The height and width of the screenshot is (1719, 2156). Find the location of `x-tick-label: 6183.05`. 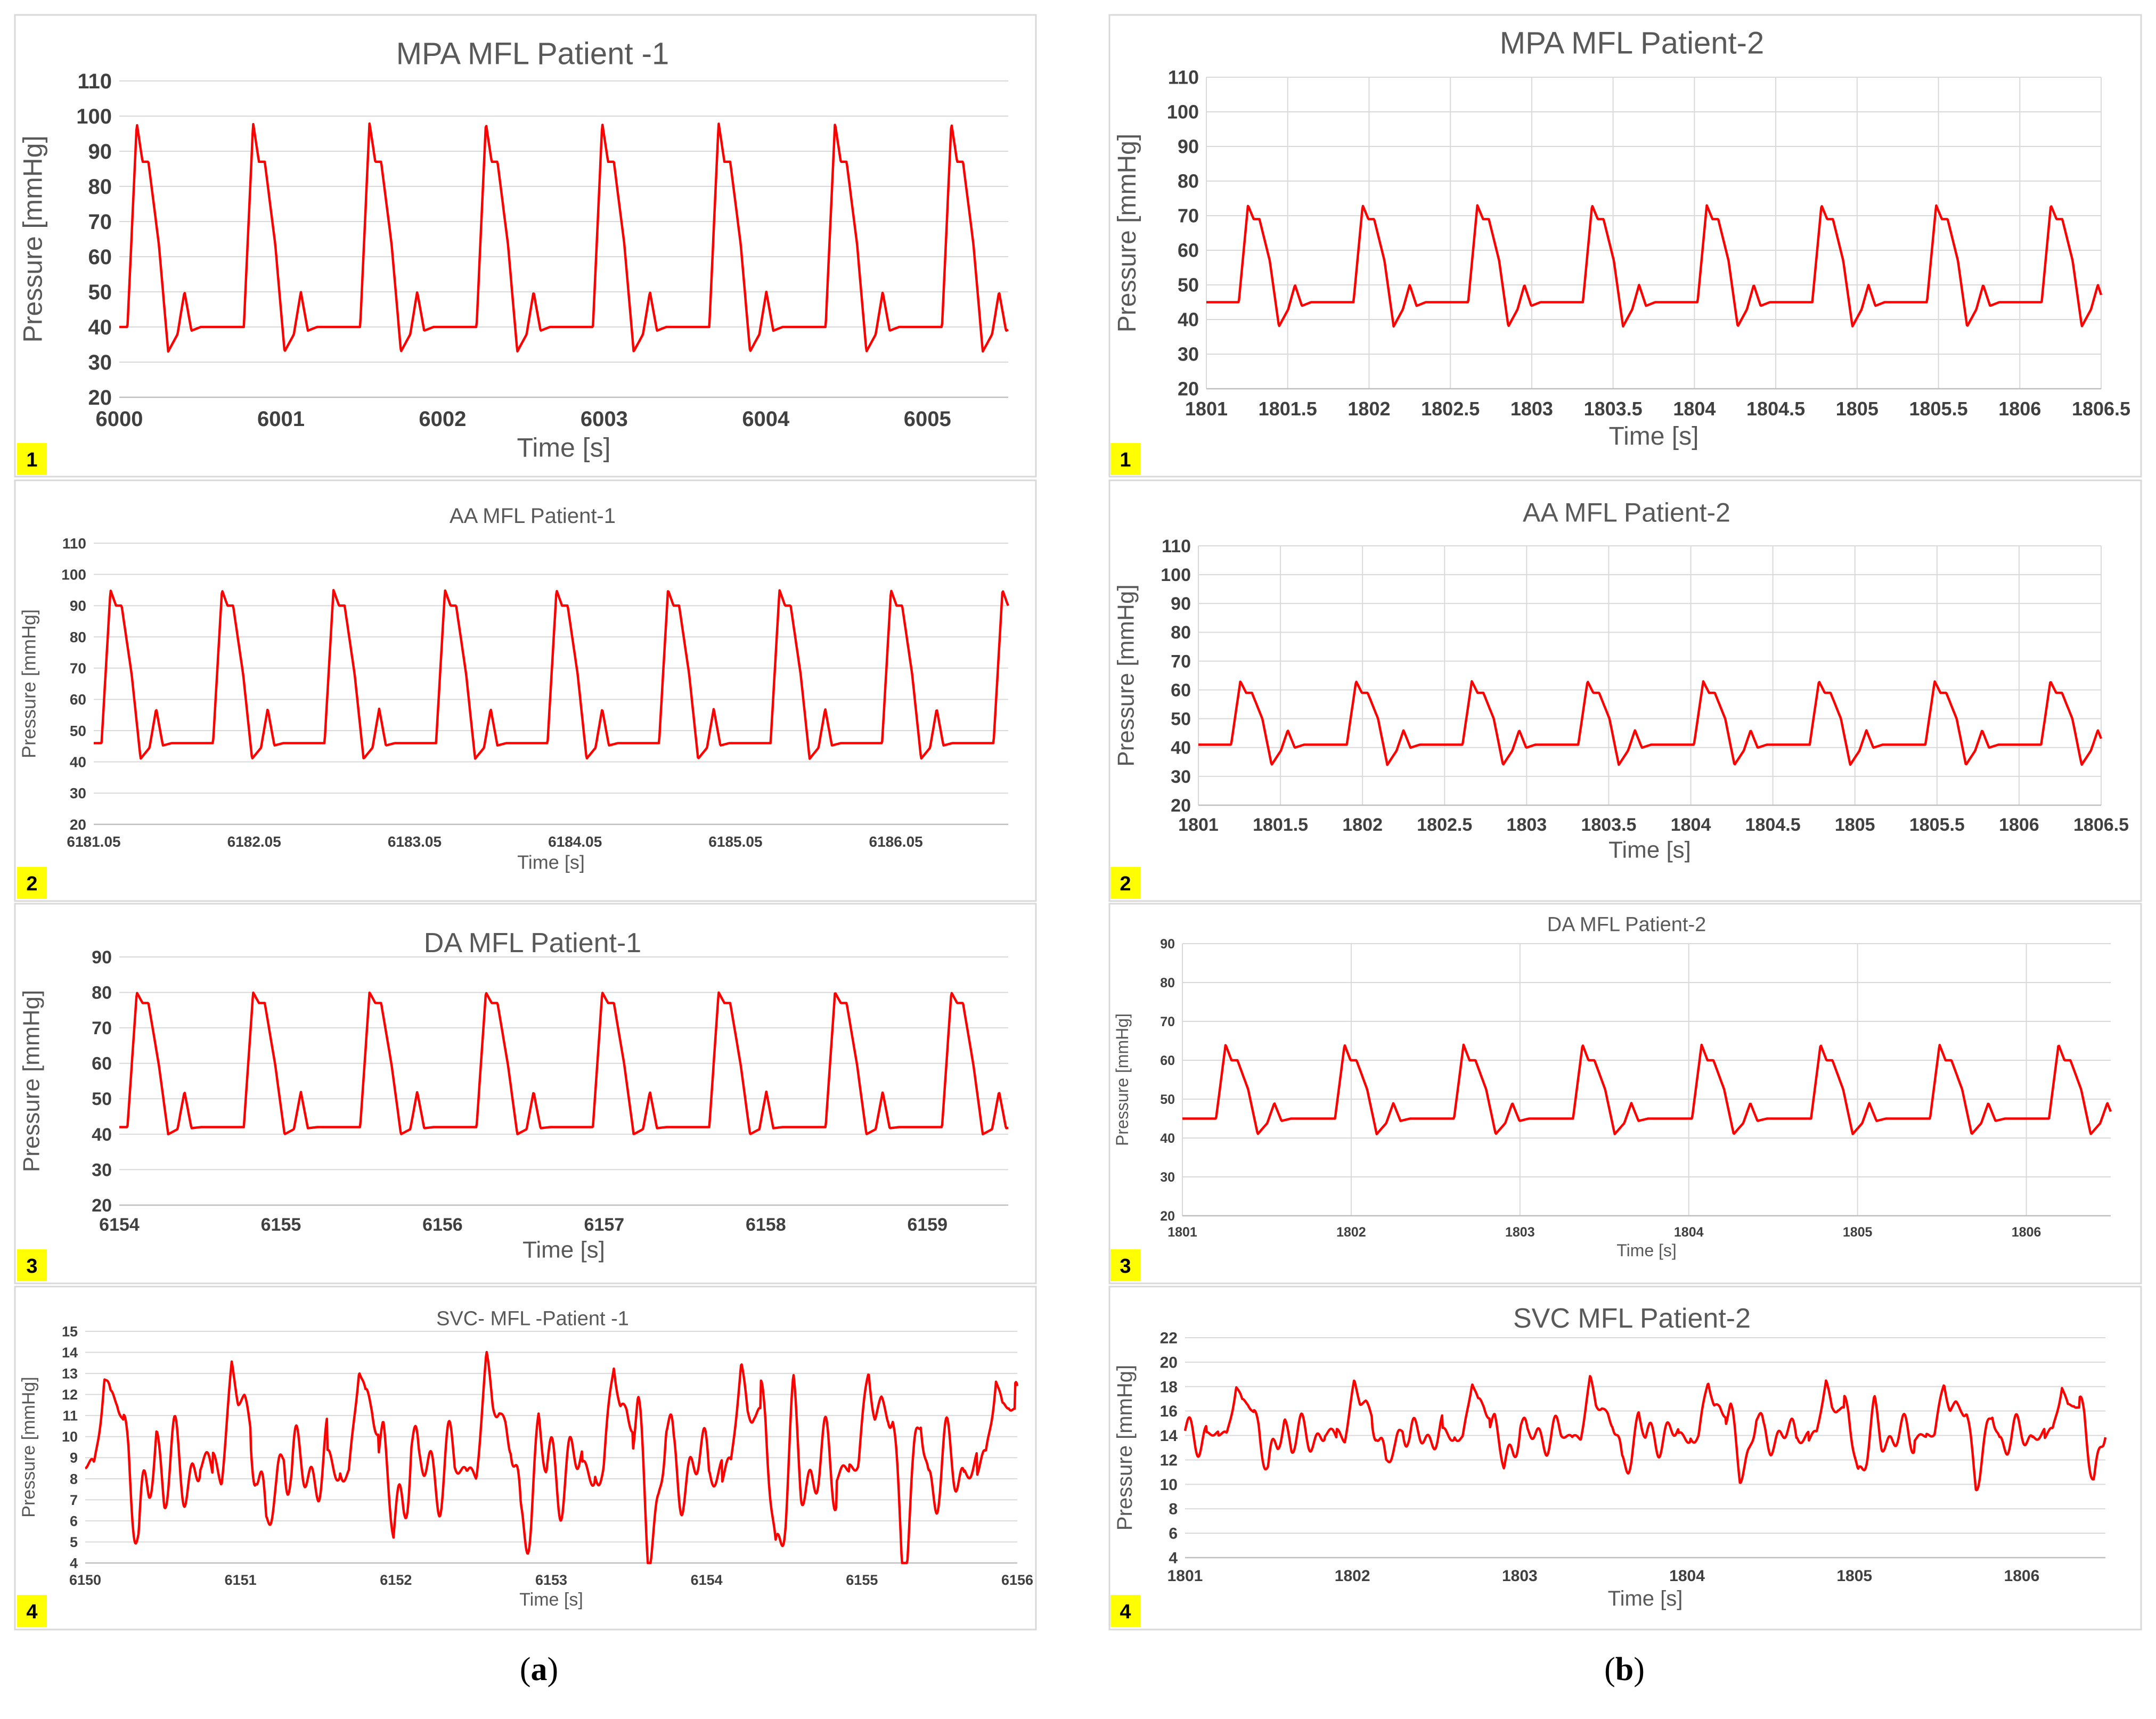

x-tick-label: 6183.05 is located at coordinates (415, 841).